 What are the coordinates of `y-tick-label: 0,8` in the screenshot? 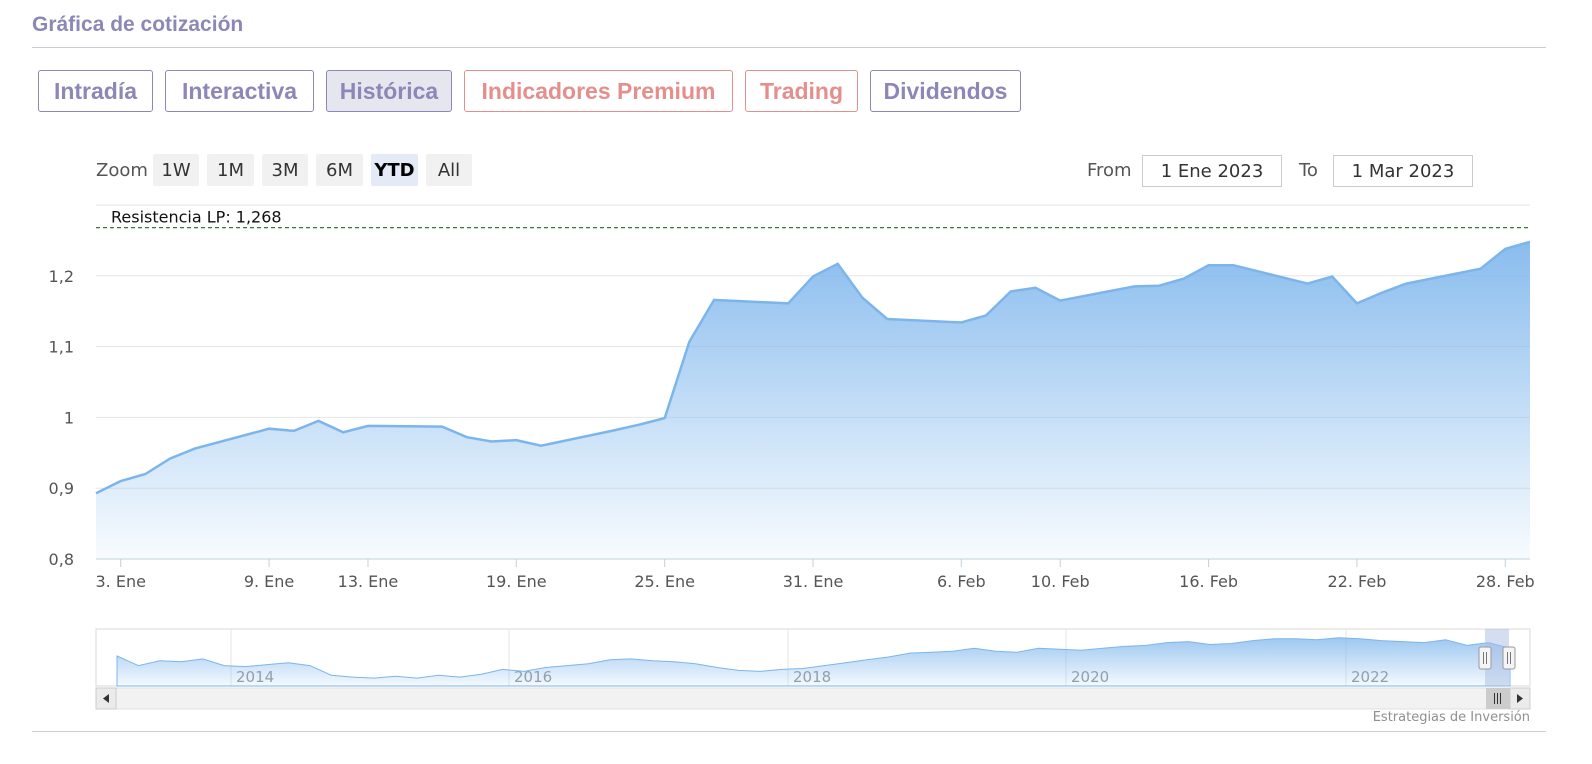 It's located at (61, 559).